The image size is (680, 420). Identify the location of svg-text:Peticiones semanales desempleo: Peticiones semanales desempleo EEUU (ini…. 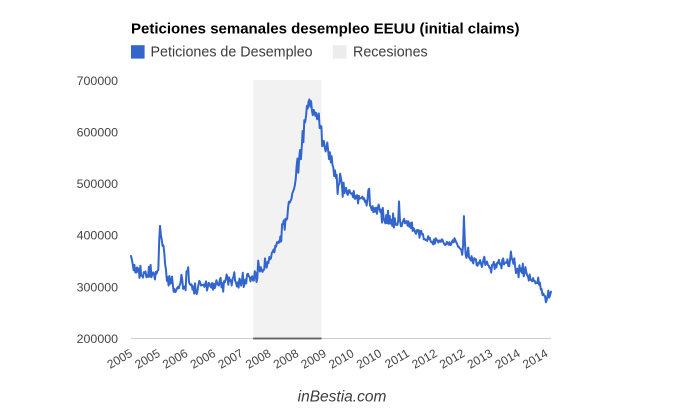
(325, 29).